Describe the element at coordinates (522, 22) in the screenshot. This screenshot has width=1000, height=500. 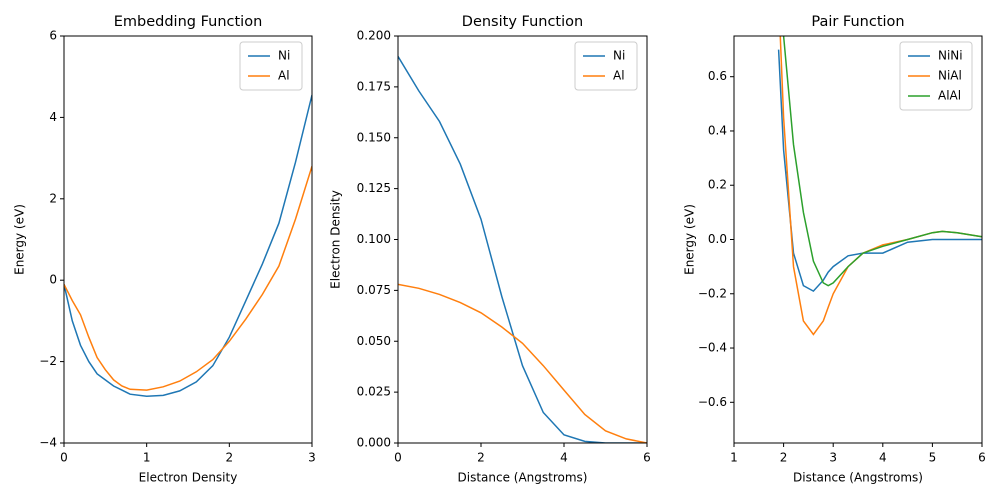
I see `chart-title: Density Function` at that location.